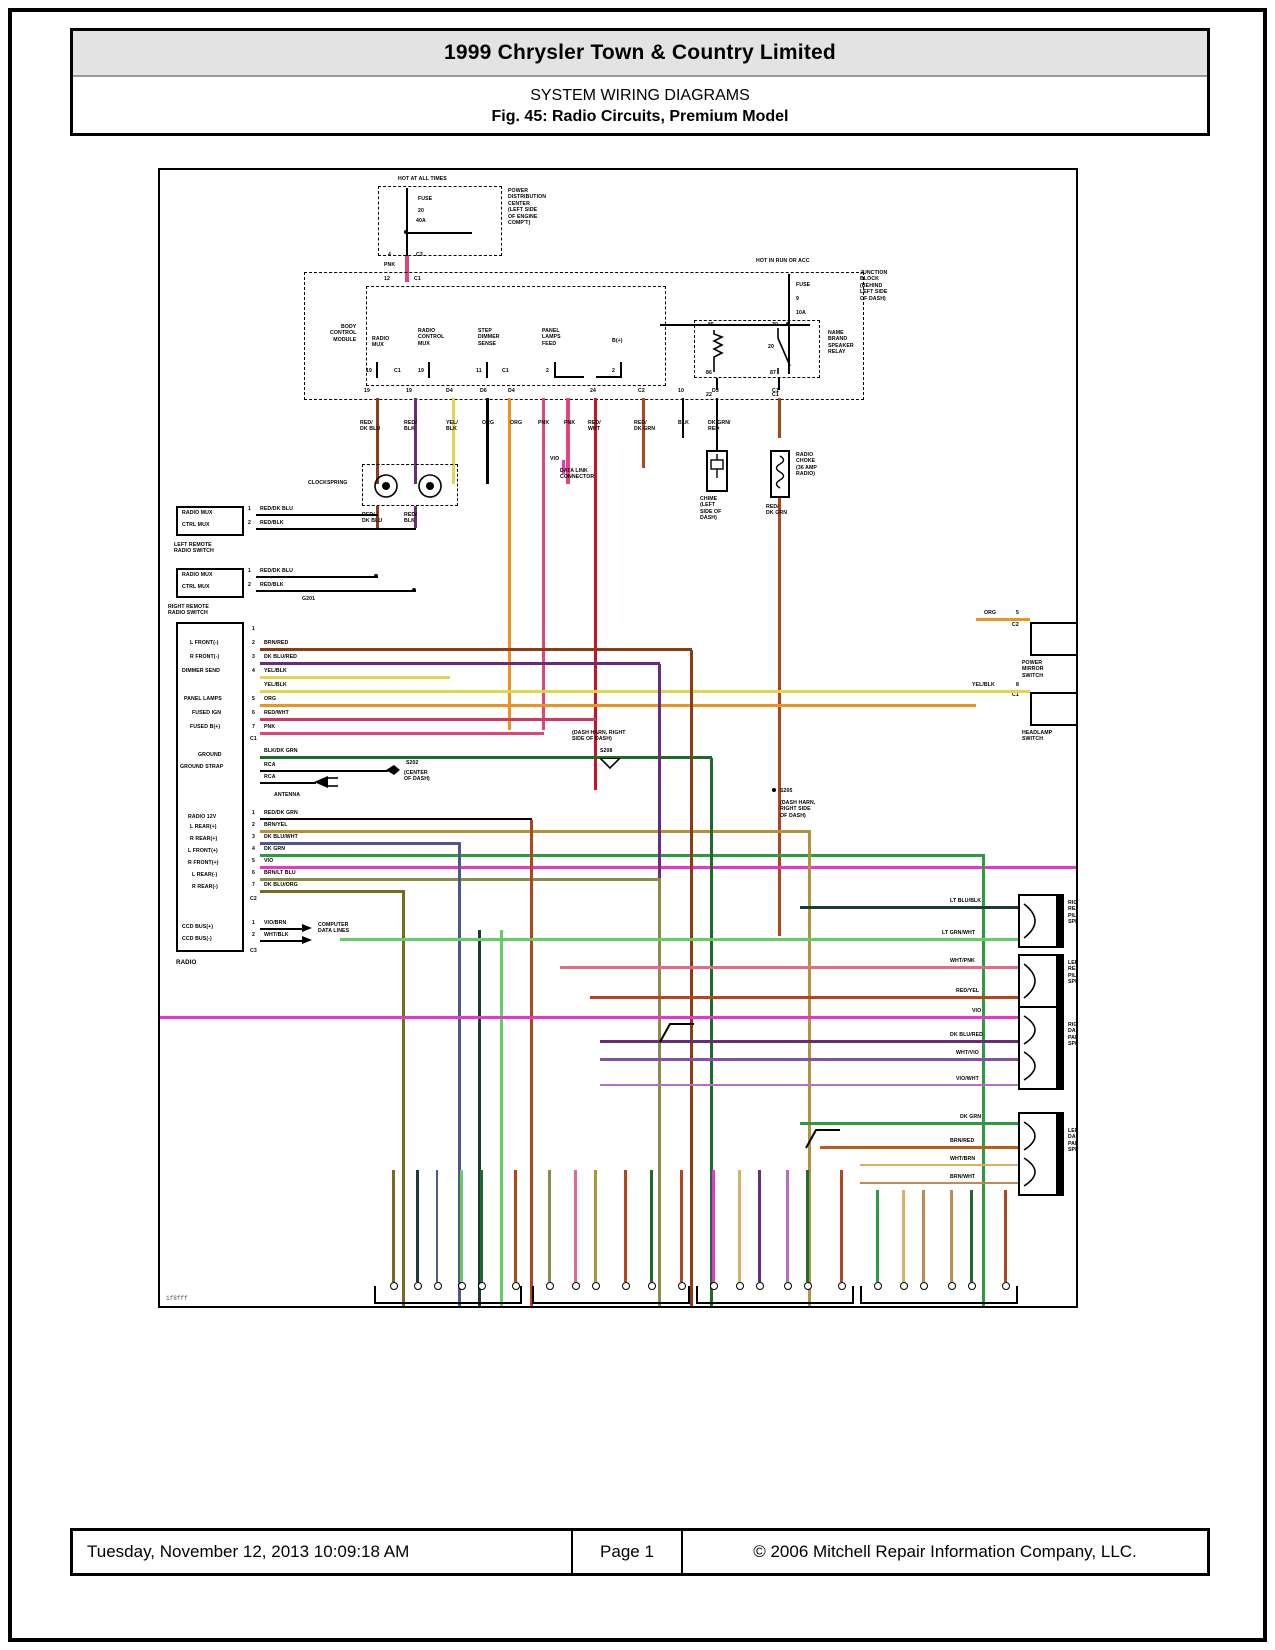 The width and height of the screenshot is (1275, 1650). I want to click on pdc-wire-color: PNK, so click(390, 265).